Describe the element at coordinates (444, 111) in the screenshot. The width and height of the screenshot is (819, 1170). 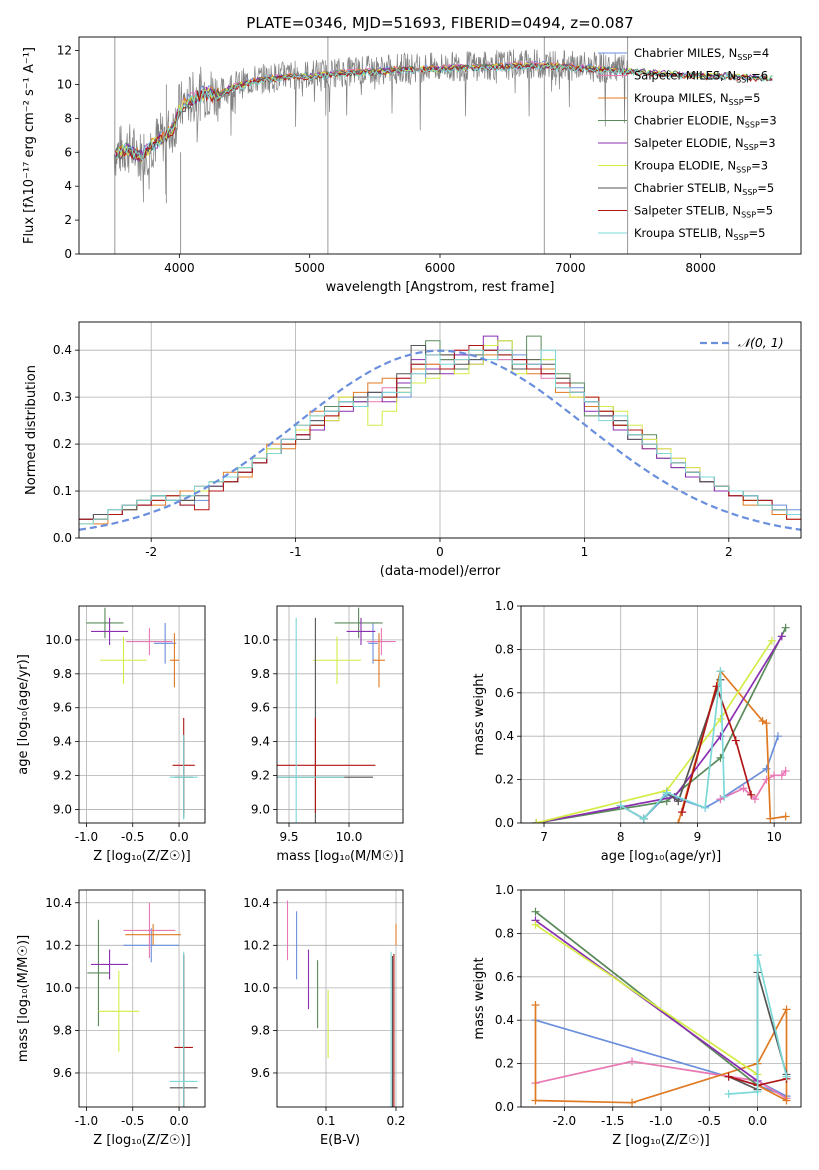
I see `model-spectrum-line` at that location.